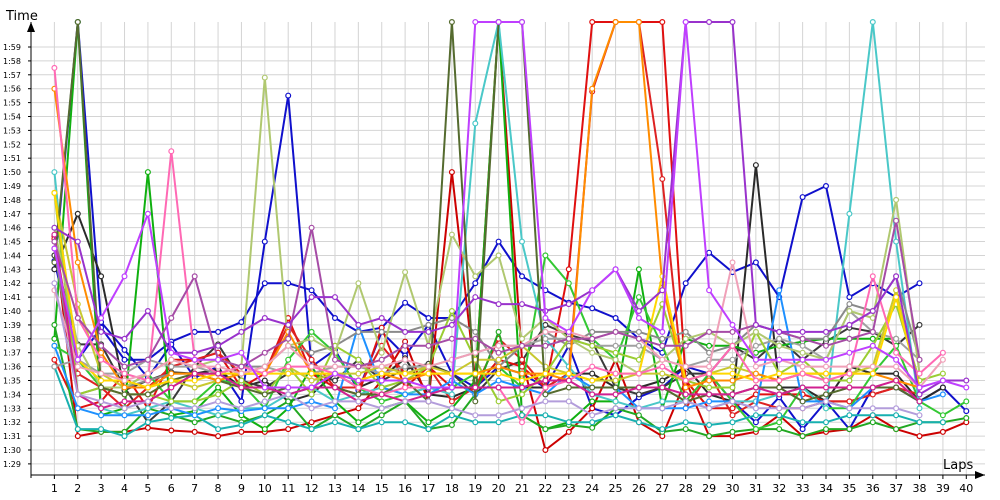  Describe the element at coordinates (12, 89) in the screenshot. I see `y-tick-label: 1:56` at that location.